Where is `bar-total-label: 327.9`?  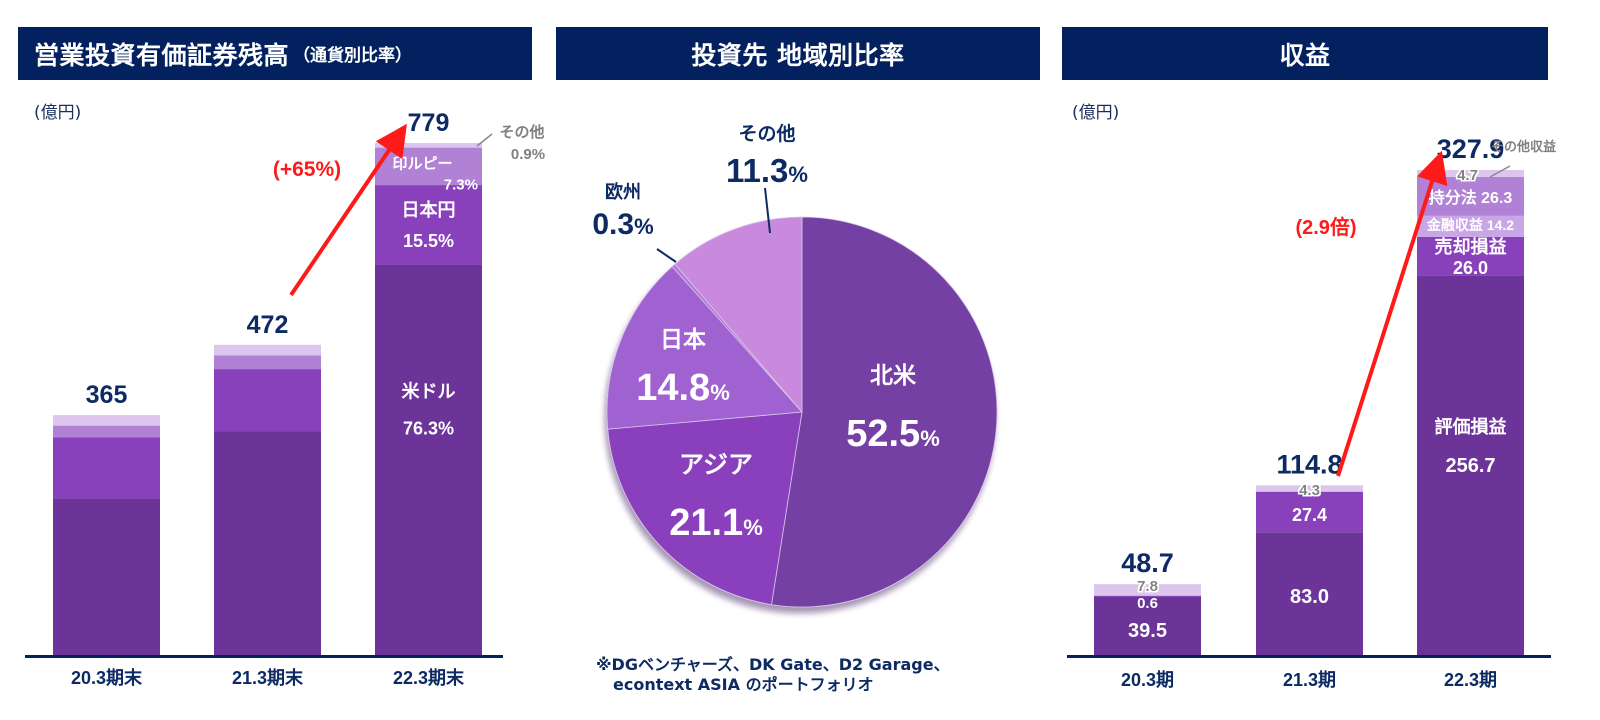
bar-total-label: 327.9 is located at coordinates (1471, 149).